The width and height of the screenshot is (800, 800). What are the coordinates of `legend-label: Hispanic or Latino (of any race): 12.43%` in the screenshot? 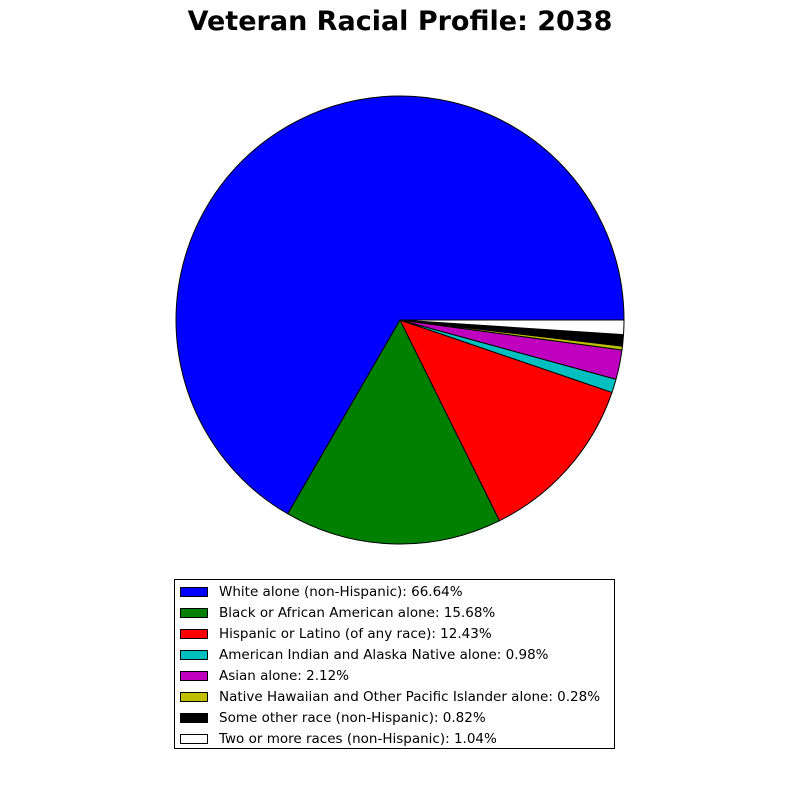 It's located at (355, 634).